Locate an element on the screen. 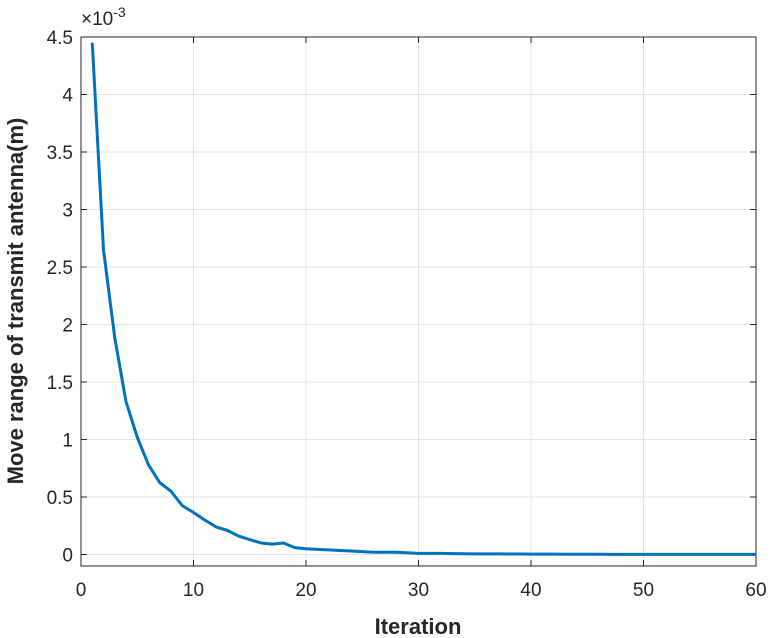 The image size is (772, 638). y-exponent: ×10⁻³ is located at coordinates (103, 17).